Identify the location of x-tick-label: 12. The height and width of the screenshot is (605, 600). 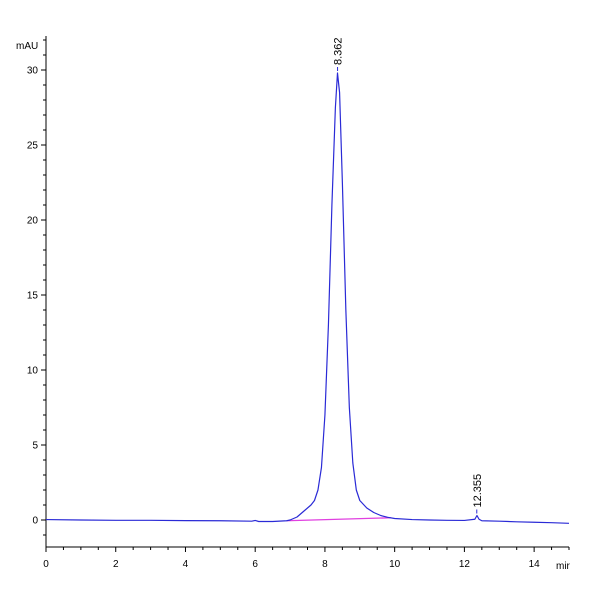
(465, 564).